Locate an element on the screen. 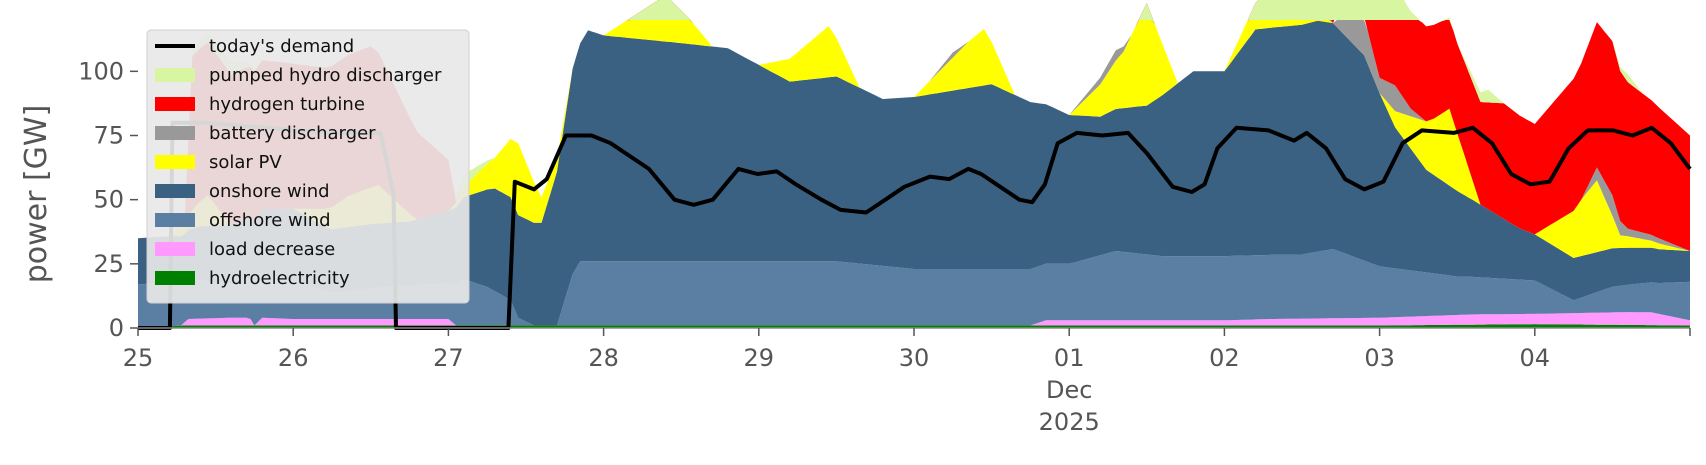 This screenshot has height=465, width=1706. x-tick-label: 25 is located at coordinates (138, 358).